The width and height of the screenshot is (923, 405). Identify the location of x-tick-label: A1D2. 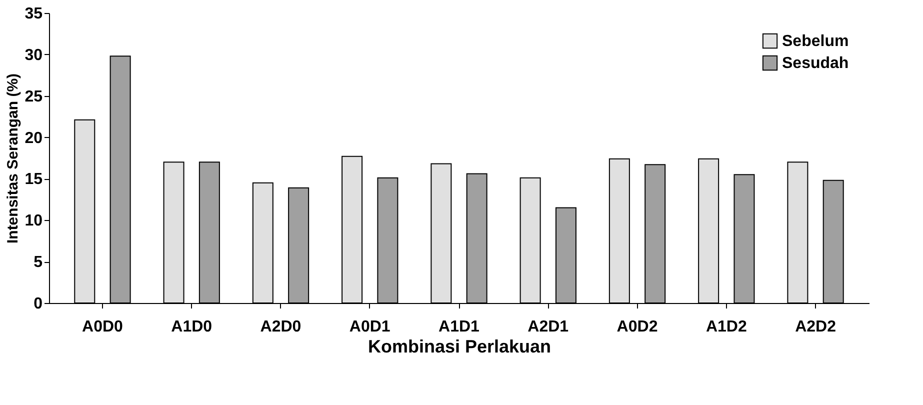
(726, 327).